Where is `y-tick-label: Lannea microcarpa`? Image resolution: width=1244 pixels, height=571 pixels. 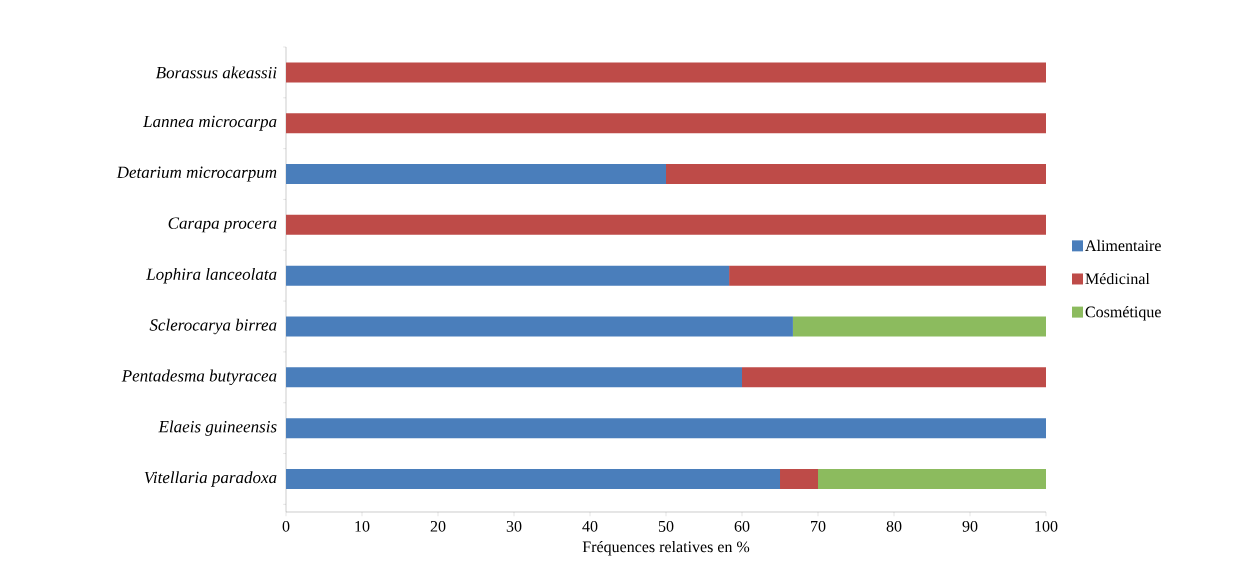
y-tick-label: Lannea microcarpa is located at coordinates (209, 123).